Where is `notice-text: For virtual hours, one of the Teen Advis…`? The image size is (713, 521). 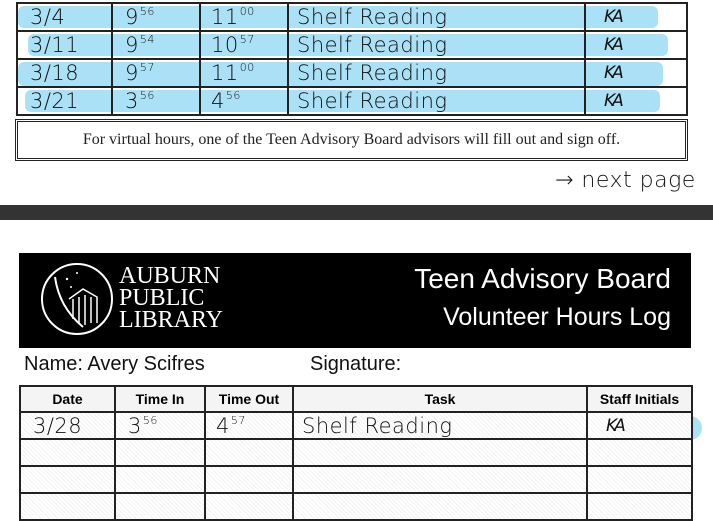 notice-text: For virtual hours, one of the Teen Advis… is located at coordinates (351, 139).